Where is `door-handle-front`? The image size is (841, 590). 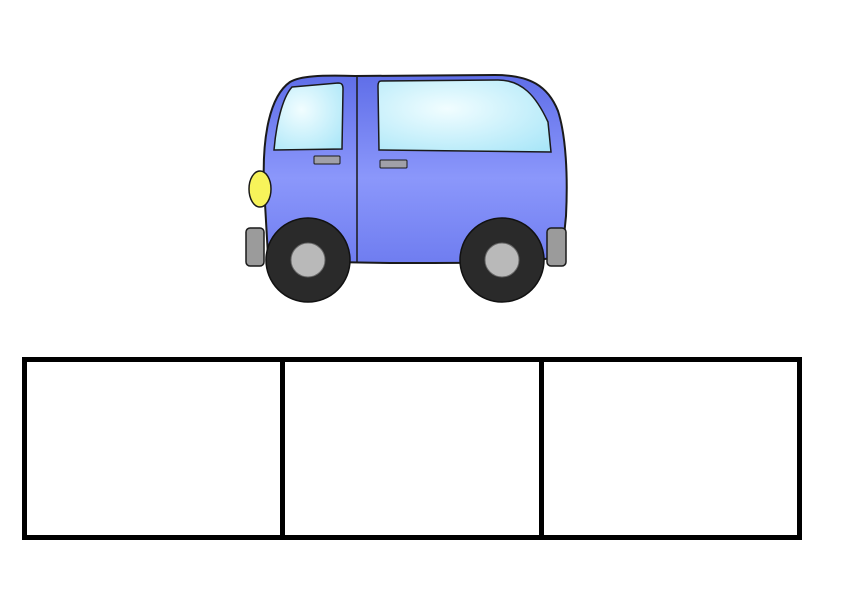
door-handle-front is located at coordinates (327, 160).